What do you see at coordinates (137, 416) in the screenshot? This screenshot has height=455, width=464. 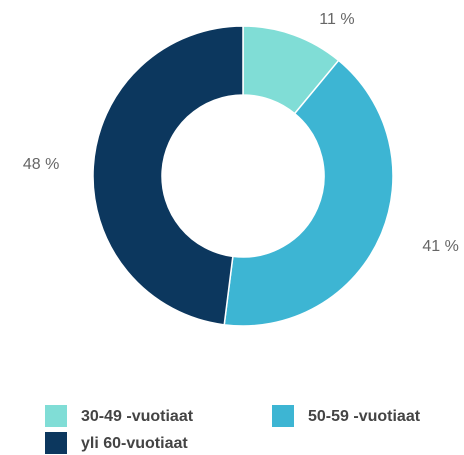 I see `legend-label: 30-49 -vuotiaat` at bounding box center [137, 416].